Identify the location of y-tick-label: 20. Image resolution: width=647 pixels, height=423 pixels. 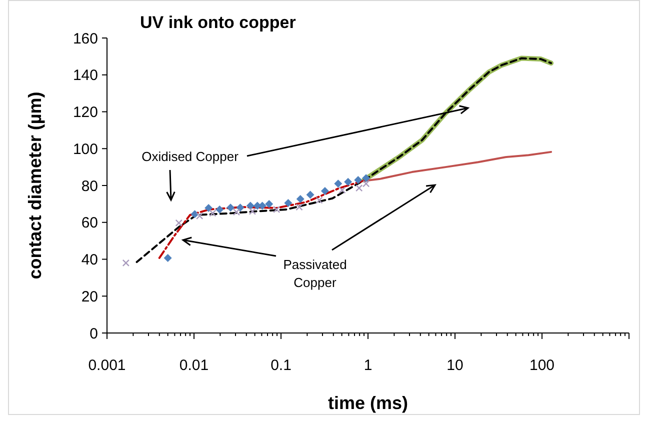
(89, 297).